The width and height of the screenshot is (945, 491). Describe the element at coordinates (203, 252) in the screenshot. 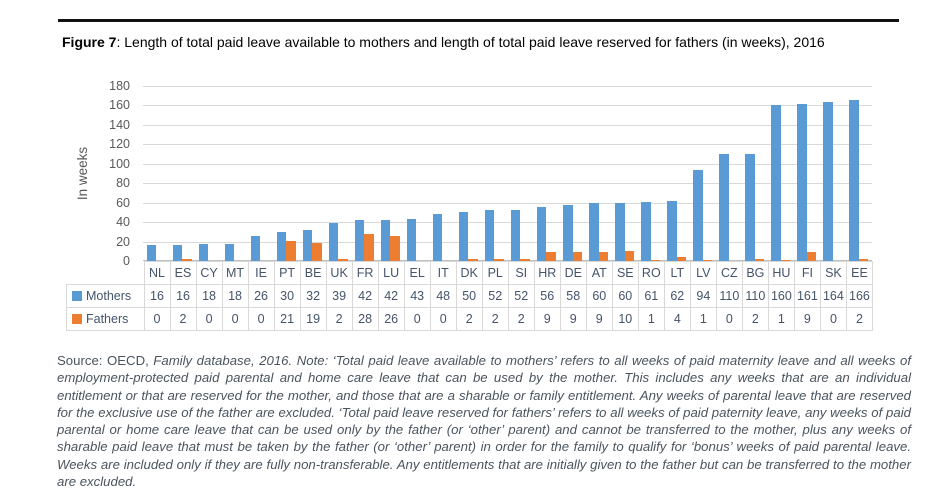

I see `bar-mothers-CY` at that location.